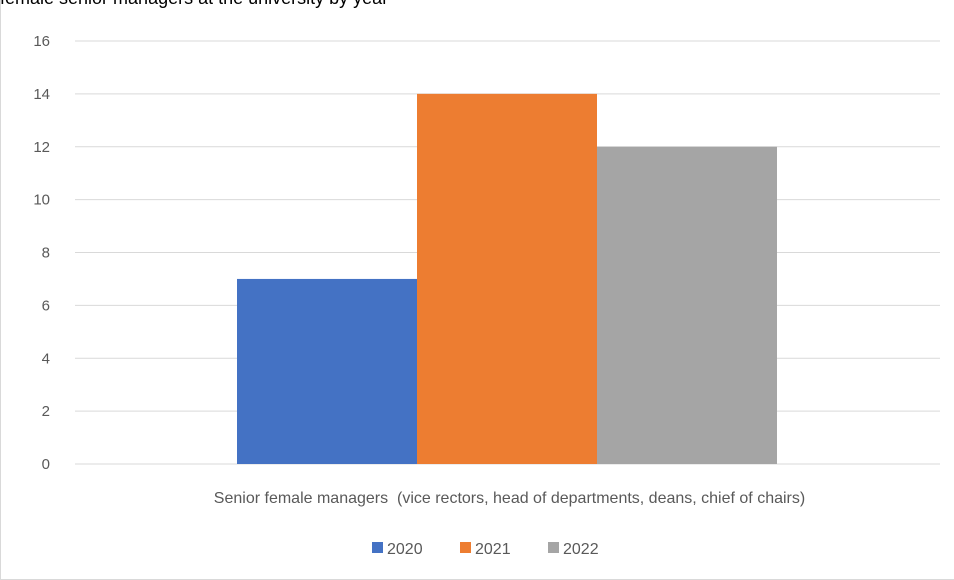 The width and height of the screenshot is (954, 580). I want to click on y-tick-label: 4, so click(46, 358).